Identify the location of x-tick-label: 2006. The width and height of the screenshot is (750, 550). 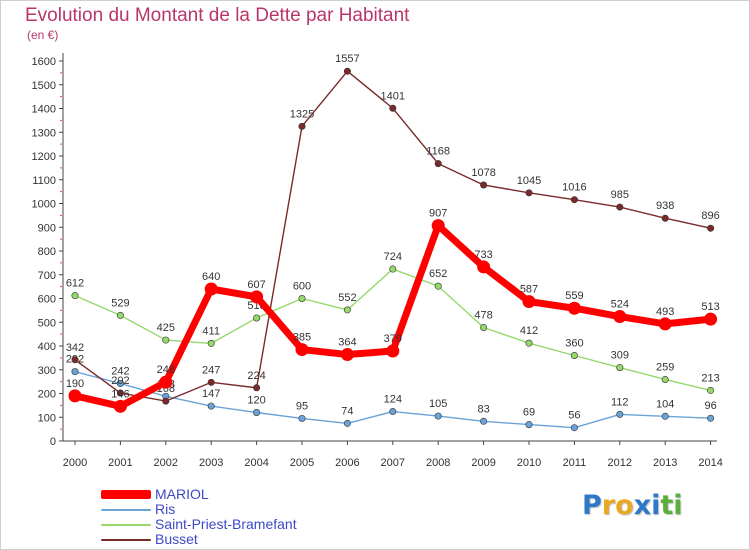
(347, 463).